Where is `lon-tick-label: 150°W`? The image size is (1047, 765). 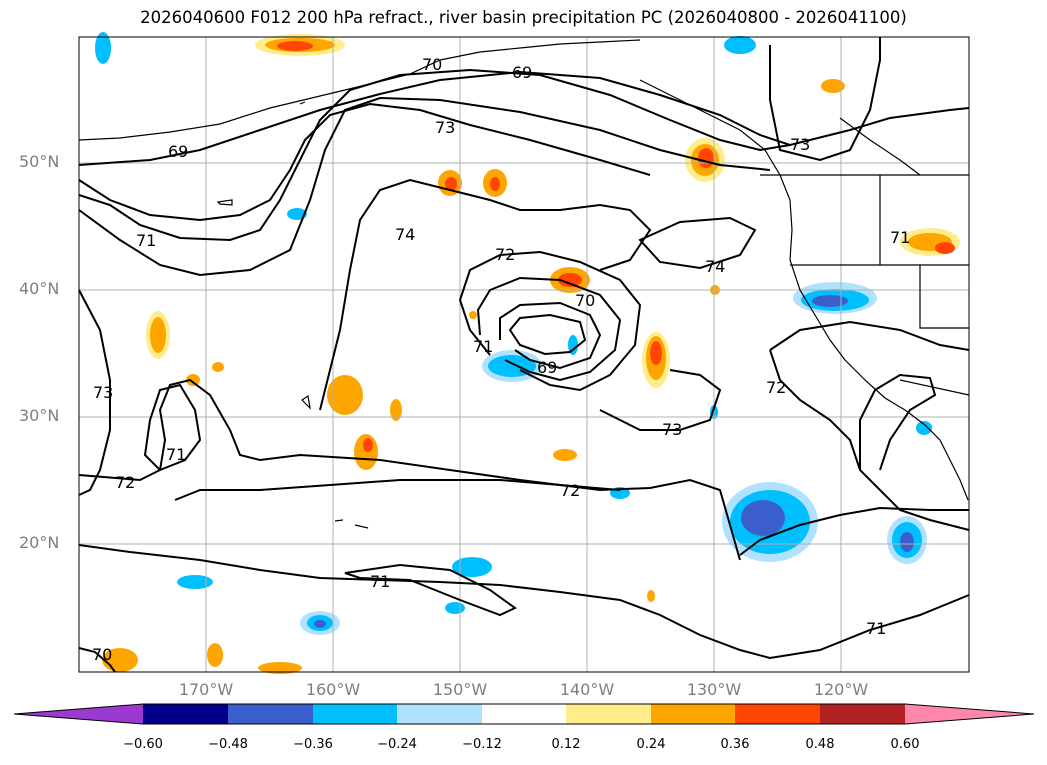
lon-tick-label: 150°W is located at coordinates (460, 689).